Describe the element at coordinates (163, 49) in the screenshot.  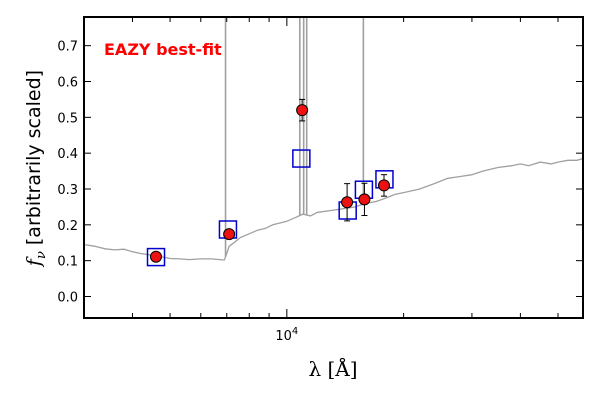
I see `annotation-label: EAZY best-fit` at that location.